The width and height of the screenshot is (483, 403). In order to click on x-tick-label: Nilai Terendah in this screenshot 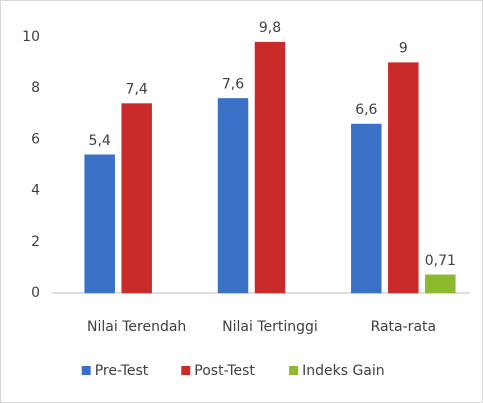, I will do `click(136, 327)`.